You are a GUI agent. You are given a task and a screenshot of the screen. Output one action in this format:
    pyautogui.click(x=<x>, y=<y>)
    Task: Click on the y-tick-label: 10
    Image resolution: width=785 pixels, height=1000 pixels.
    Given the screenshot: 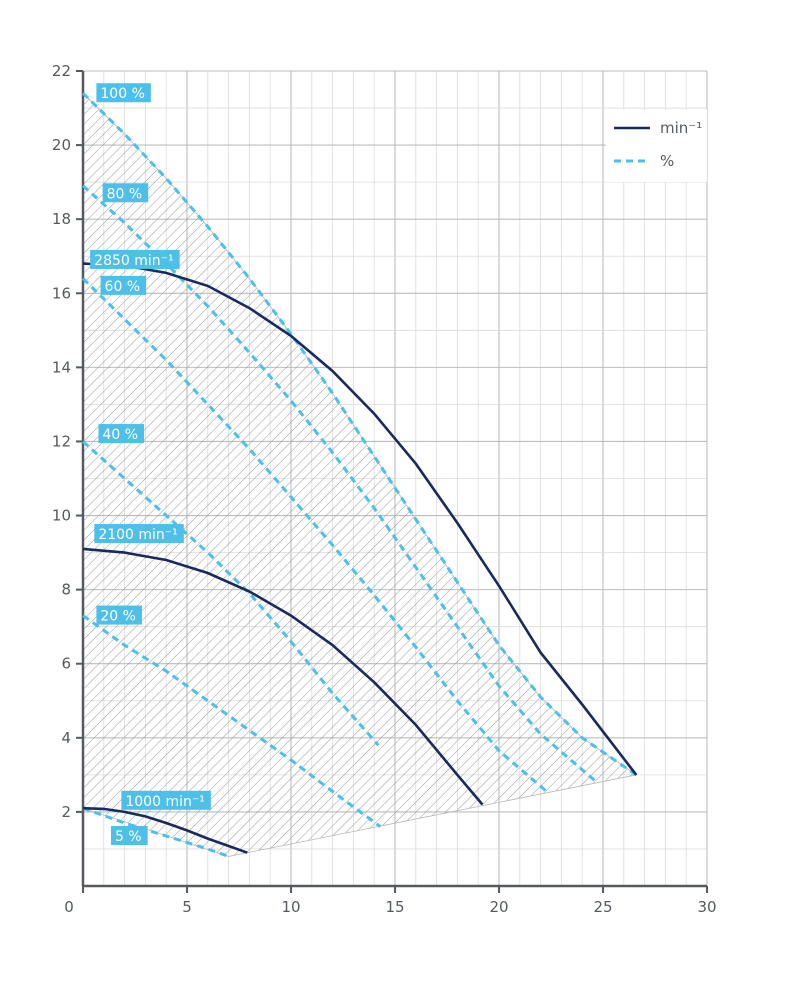 What is the action you would take?
    pyautogui.click(x=61, y=516)
    